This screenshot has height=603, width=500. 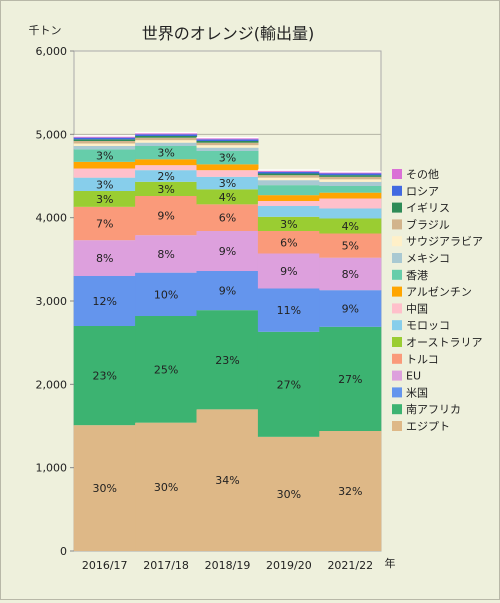 What do you see at coordinates (390, 563) in the screenshot?
I see `x-unit-label: 年` at bounding box center [390, 563].